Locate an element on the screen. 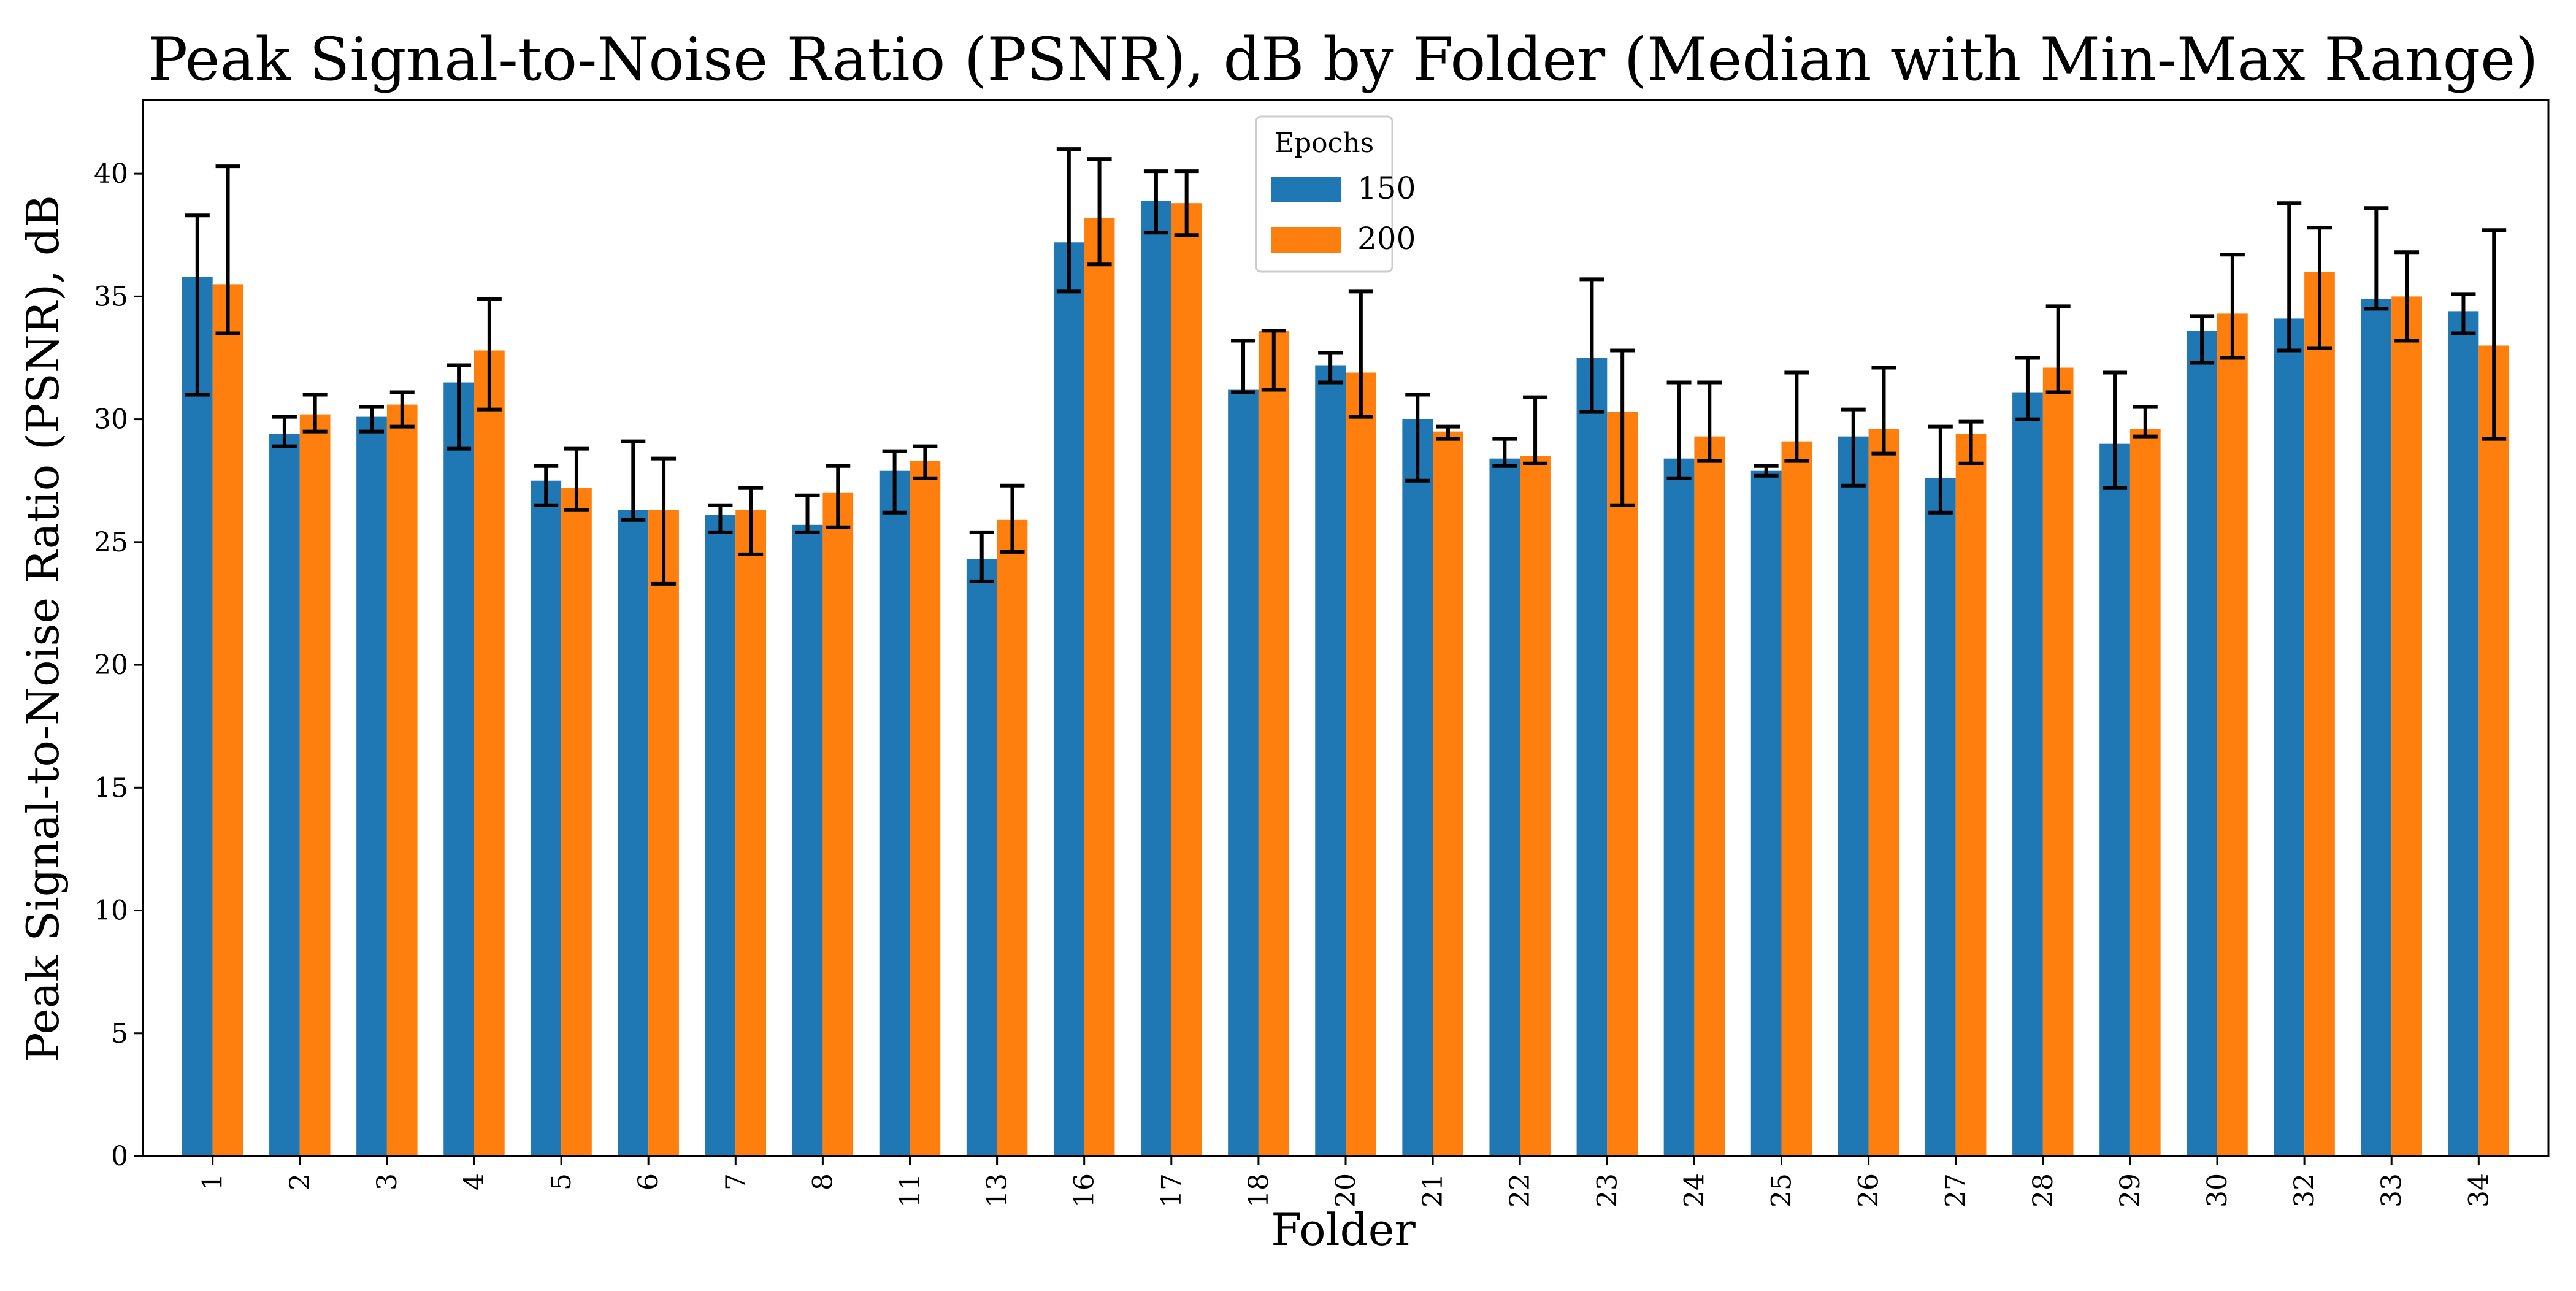  x-tick-label-17: 17 is located at coordinates (1171, 1190).